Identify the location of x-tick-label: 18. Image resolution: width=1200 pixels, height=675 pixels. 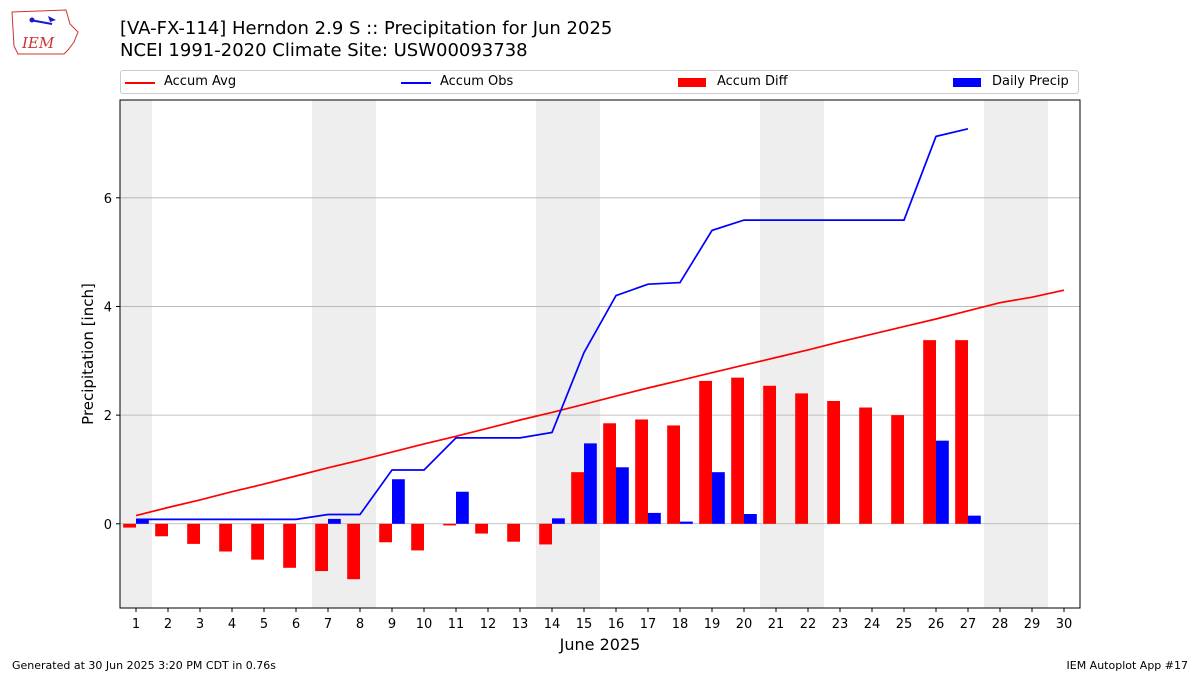
(680, 624).